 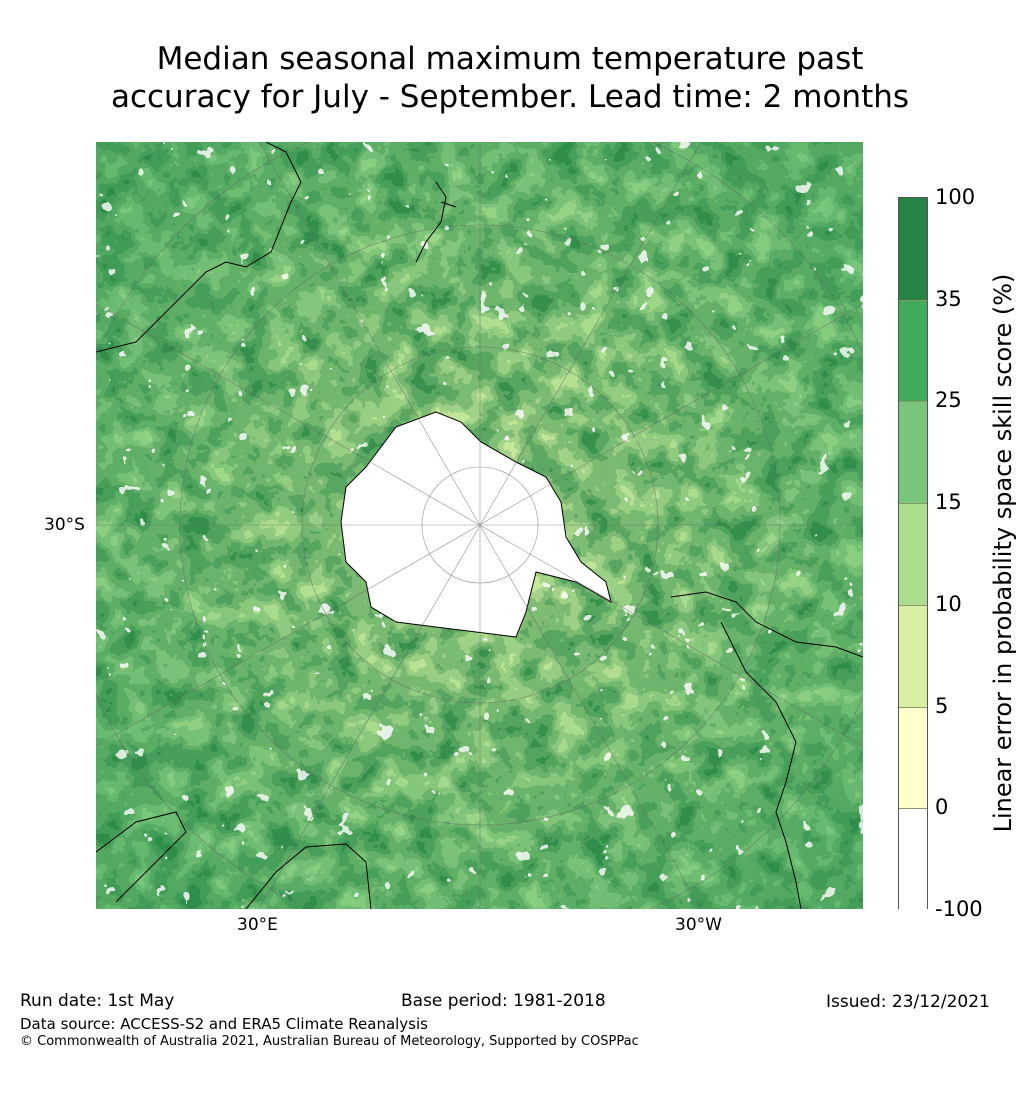 I want to click on run-date: Run date: 1st May, so click(x=97, y=1001).